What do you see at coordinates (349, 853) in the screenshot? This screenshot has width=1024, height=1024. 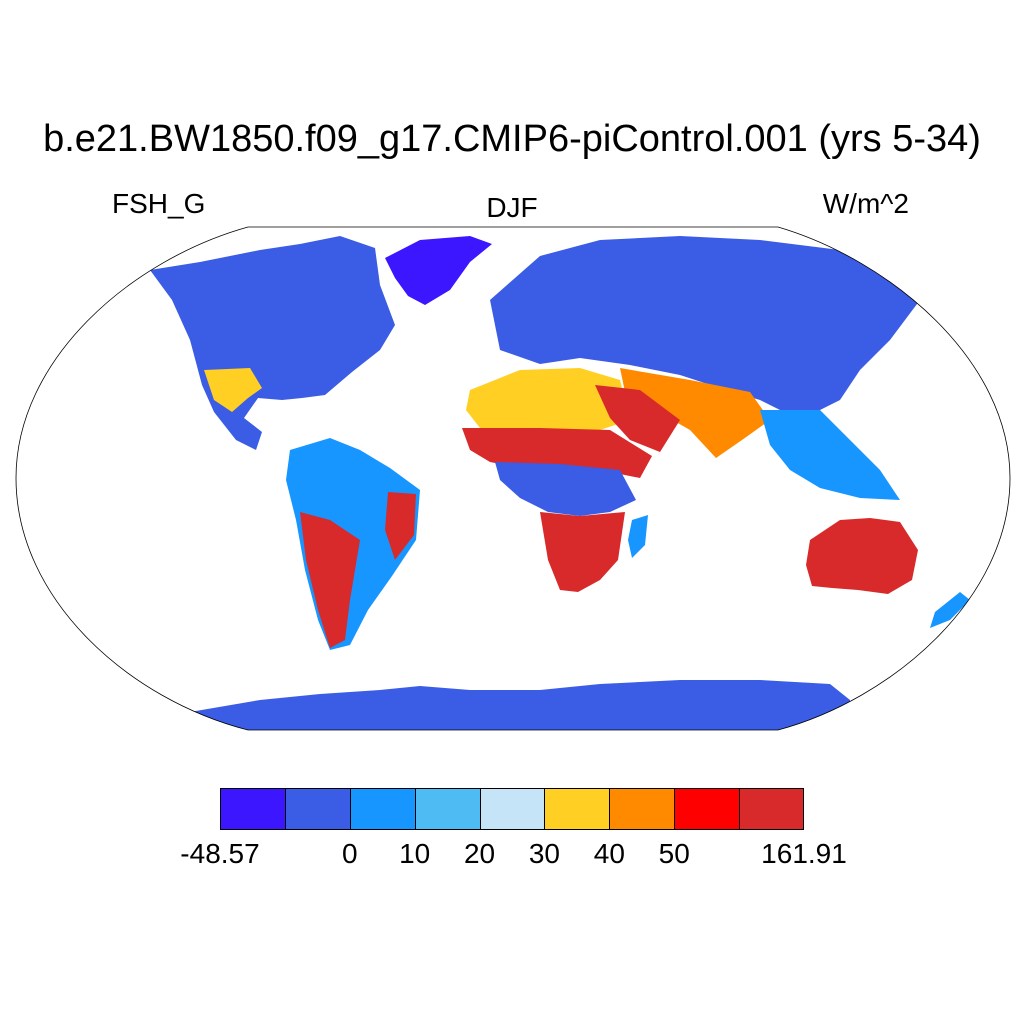 I see `colorbar-tick-label: 0` at bounding box center [349, 853].